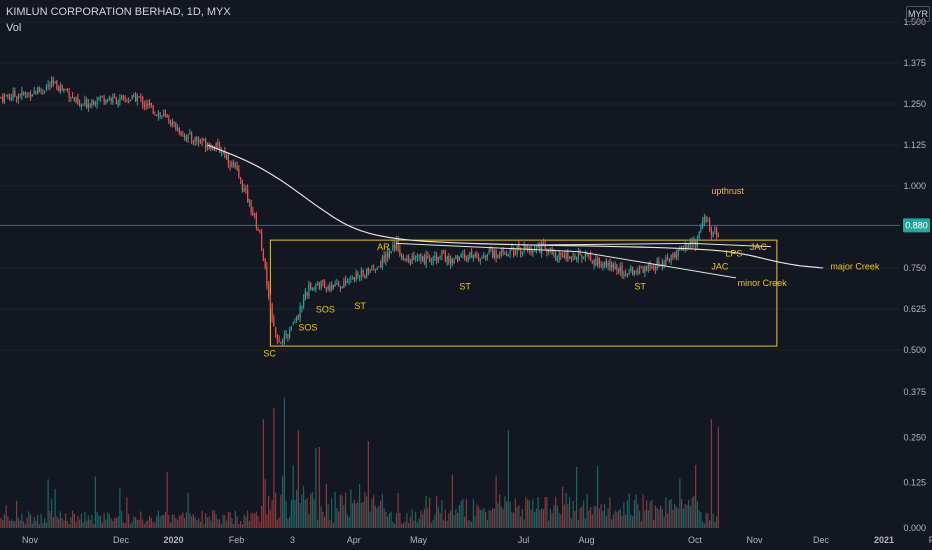 This screenshot has height=550, width=932. I want to click on symbol-title: KIMLUN CORPORATION BERHAD, 1D, MYX, so click(118, 12).